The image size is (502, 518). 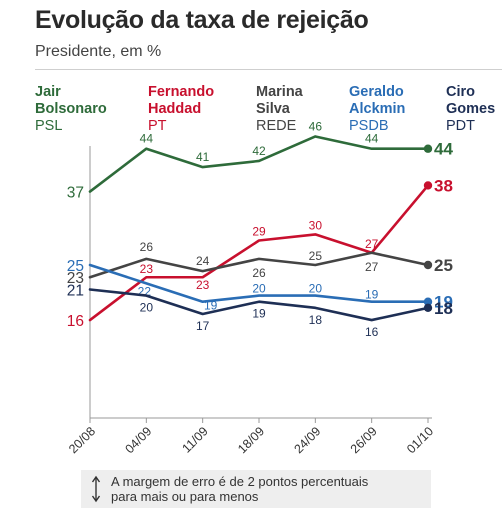 I want to click on legend-party: PSDB, so click(x=369, y=126).